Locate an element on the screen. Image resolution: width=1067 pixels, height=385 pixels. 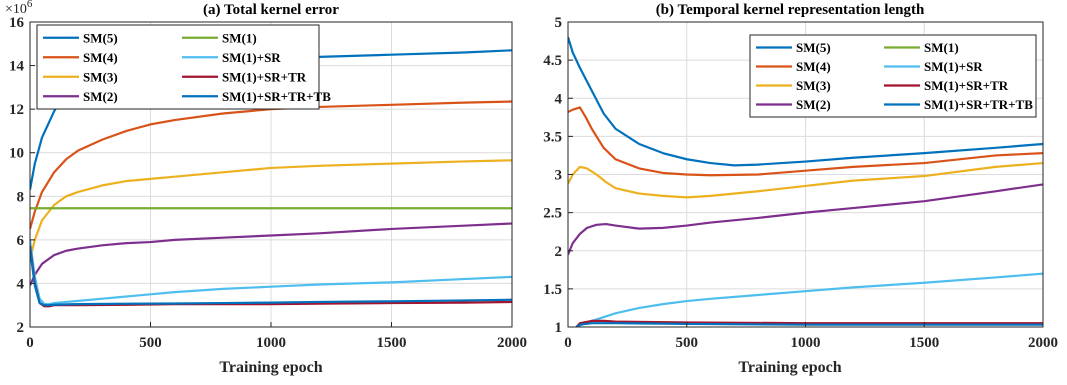
chart-a-legend-label-sm-1-sr-tr: SM(1)+SR+TR is located at coordinates (264, 76).